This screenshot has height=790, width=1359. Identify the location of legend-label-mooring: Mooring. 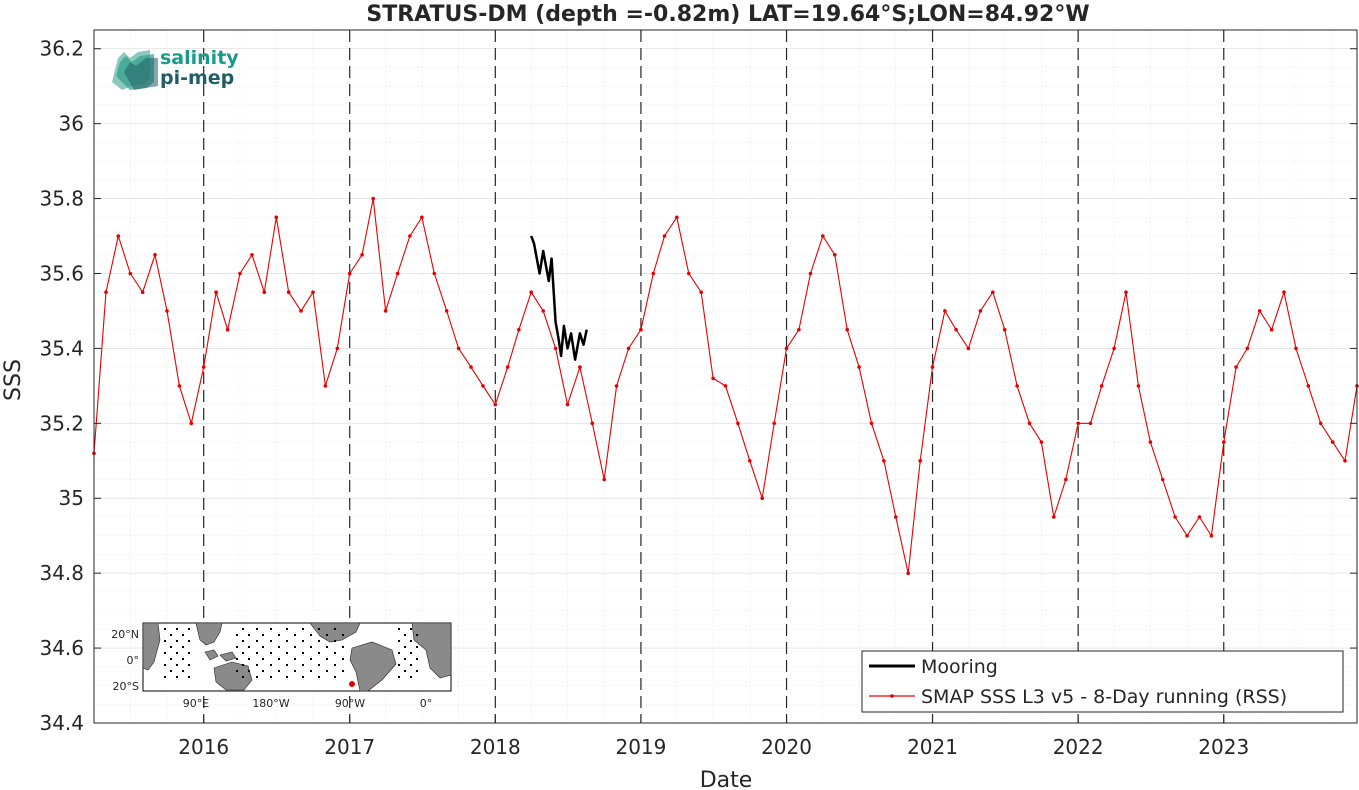
(959, 667).